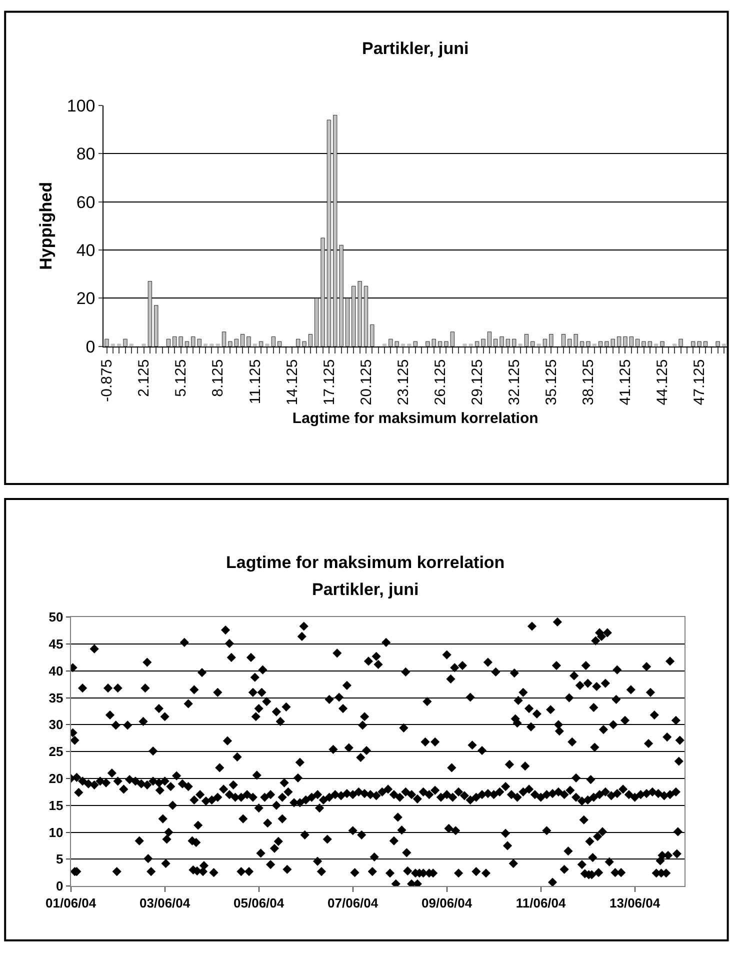 This screenshot has height=956, width=730. Describe the element at coordinates (181, 378) in the screenshot. I see `x-tick-label: 5.125` at that location.